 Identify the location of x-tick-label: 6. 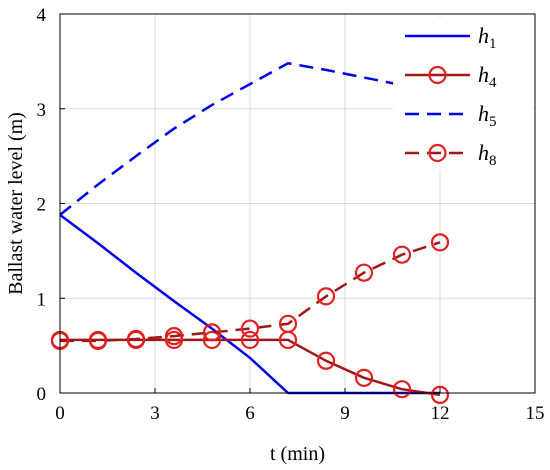
(250, 413).